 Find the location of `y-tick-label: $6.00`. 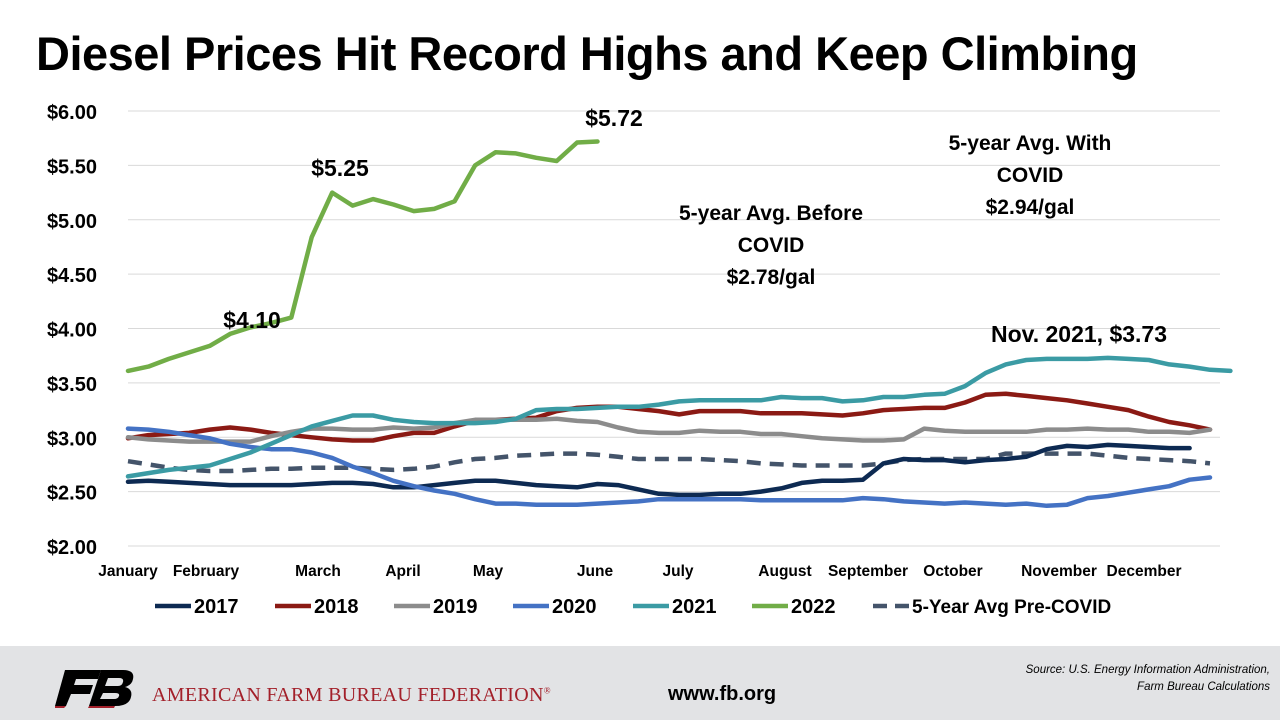

y-tick-label: $6.00 is located at coordinates (72, 113).